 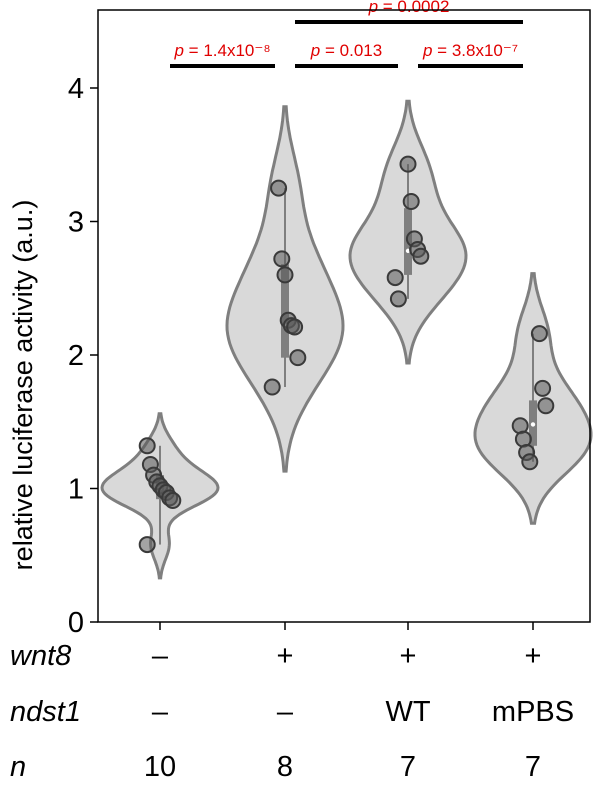 What do you see at coordinates (407, 712) in the screenshot?
I see `cell-ndst1-2: WT` at bounding box center [407, 712].